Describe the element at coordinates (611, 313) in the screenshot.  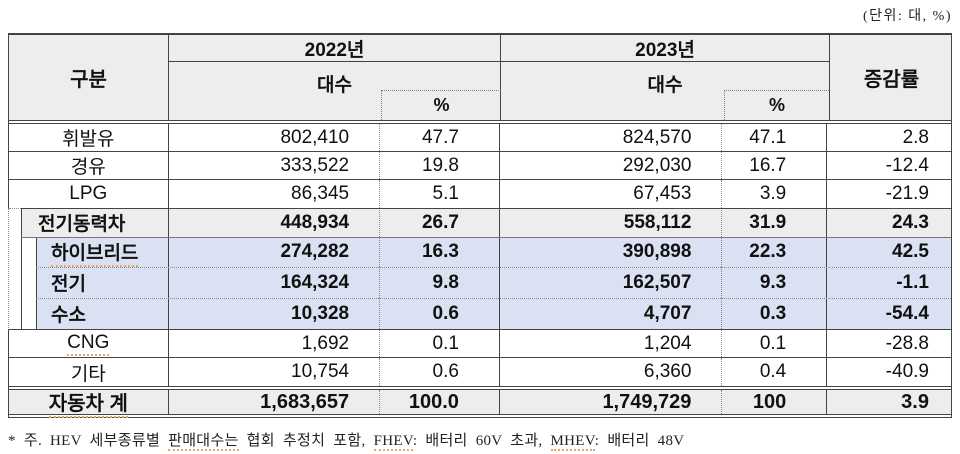
I see `cell-2023-count: 4,707` at that location.